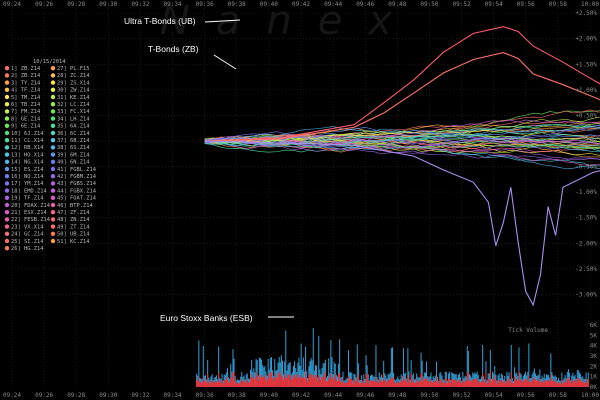 This screenshot has width=600, height=400. What do you see at coordinates (76, 395) in the screenshot?
I see `x-tick-label-bottom: 09:28` at bounding box center [76, 395].